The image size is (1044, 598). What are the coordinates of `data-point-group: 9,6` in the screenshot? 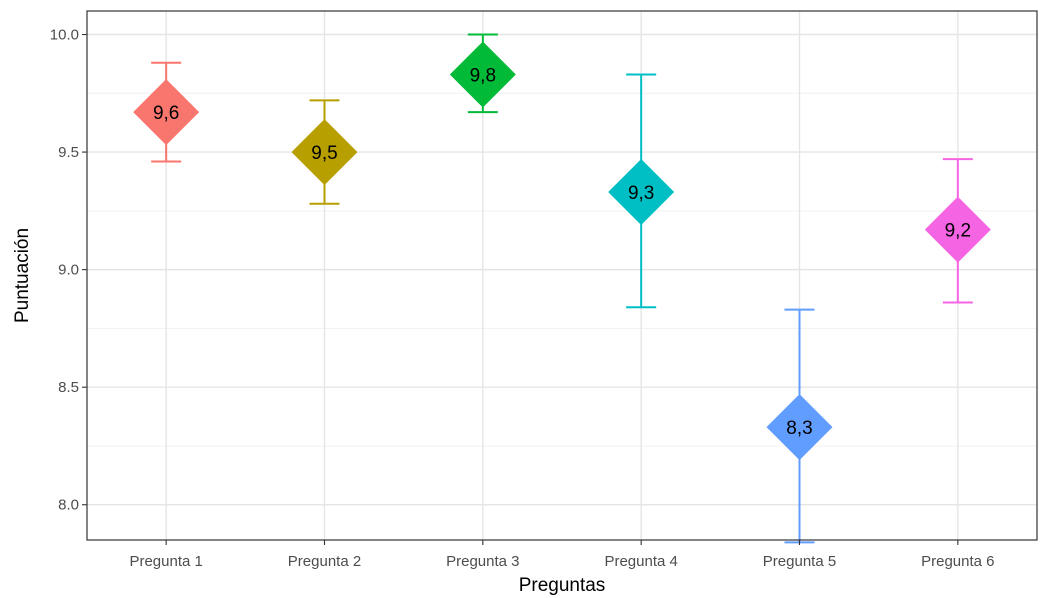 It's located at (166, 112).